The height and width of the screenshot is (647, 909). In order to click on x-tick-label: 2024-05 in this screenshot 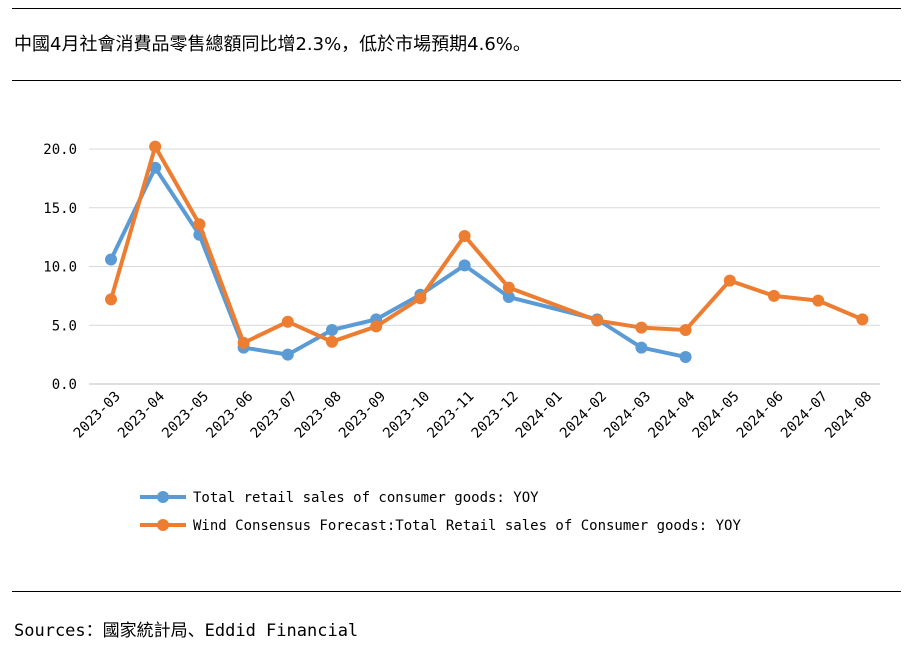, I will do `click(716, 415)`.